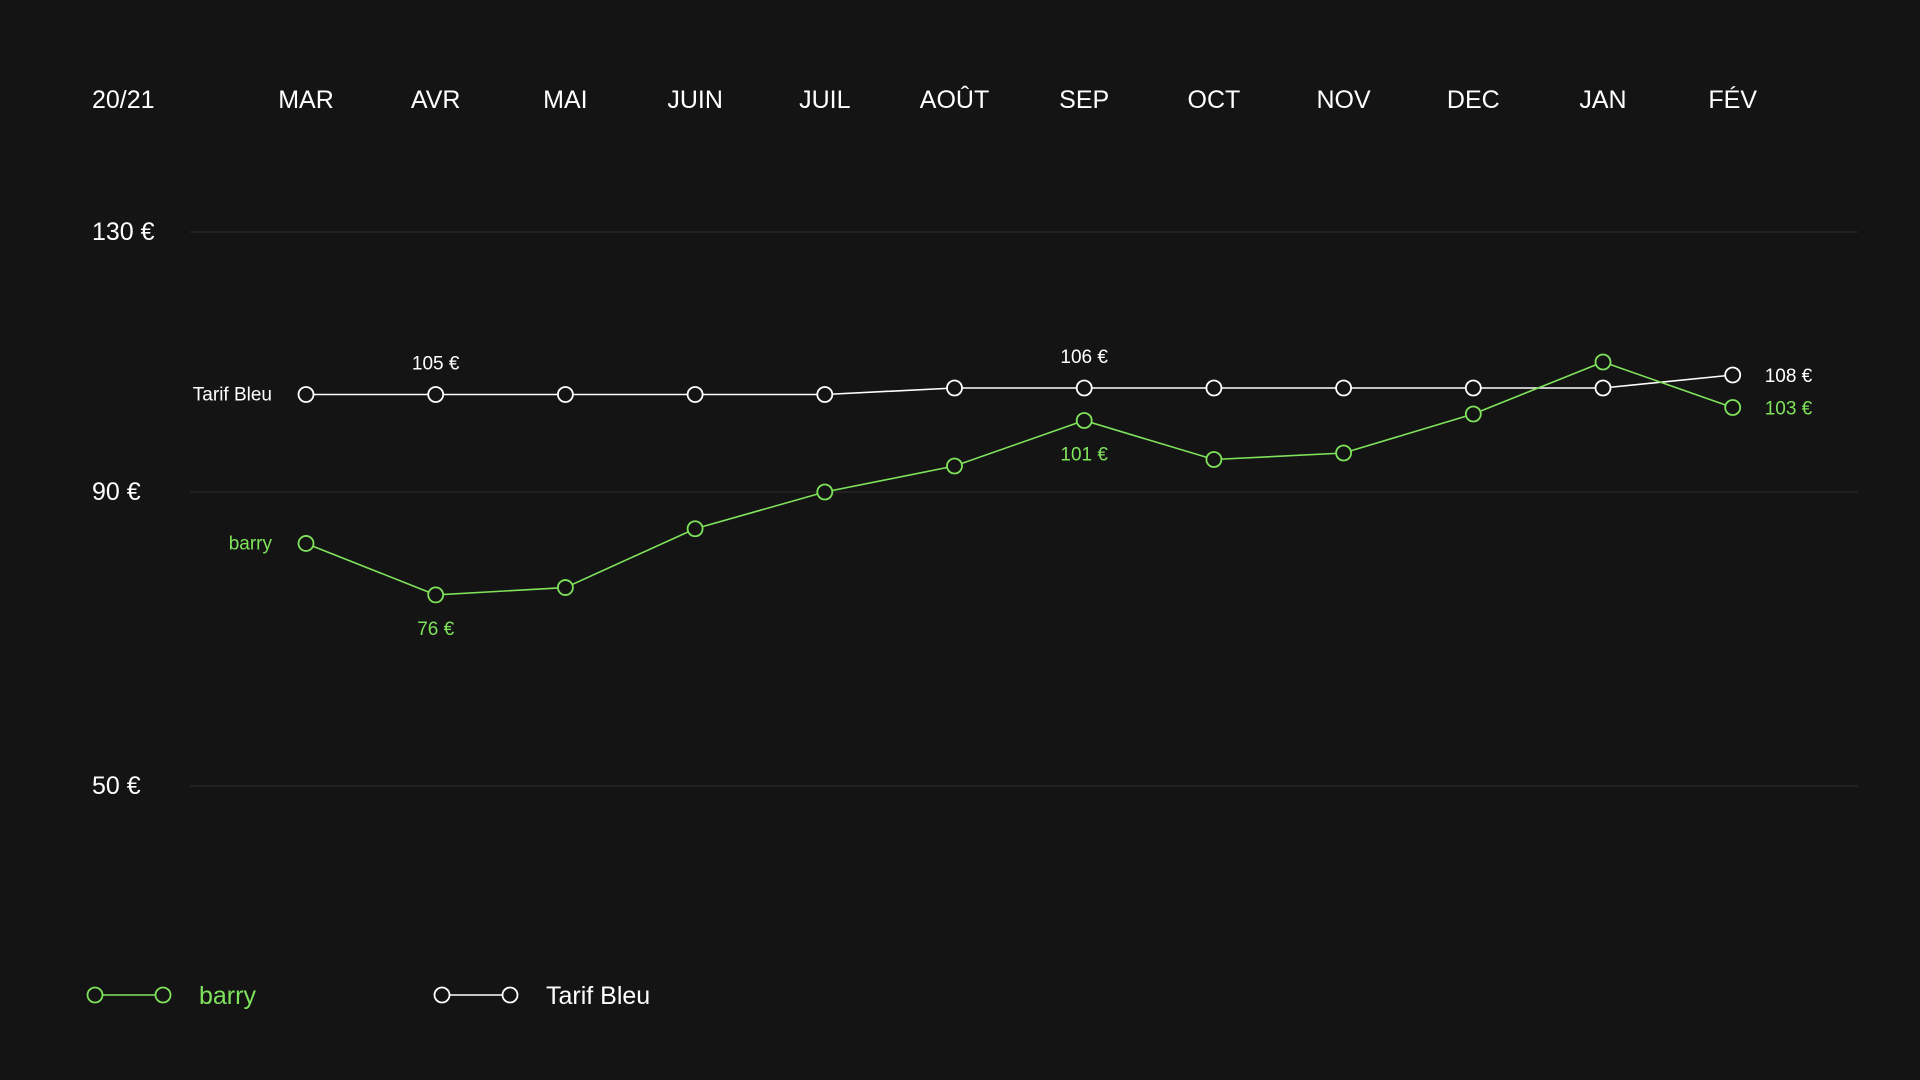 The height and width of the screenshot is (1080, 1920). What do you see at coordinates (541, 996) in the screenshot?
I see `legend-item-tarif_bleu: Tarif Bleu` at bounding box center [541, 996].